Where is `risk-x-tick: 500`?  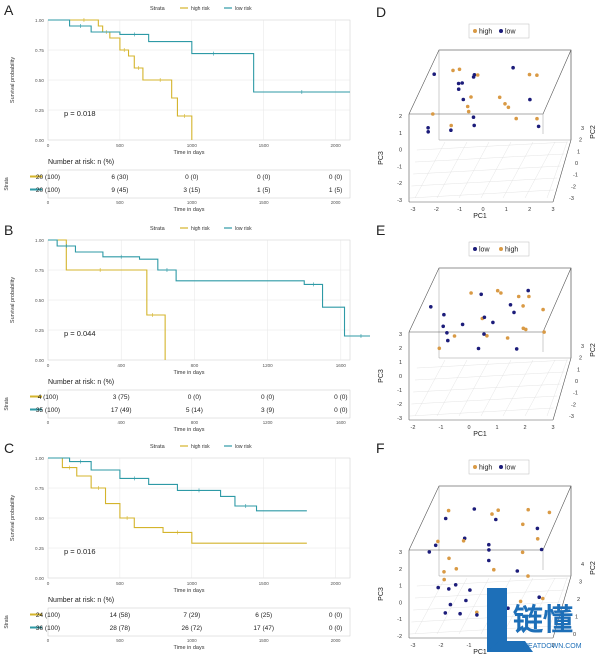
risk-x-tick: 500 is located at coordinates (120, 202).